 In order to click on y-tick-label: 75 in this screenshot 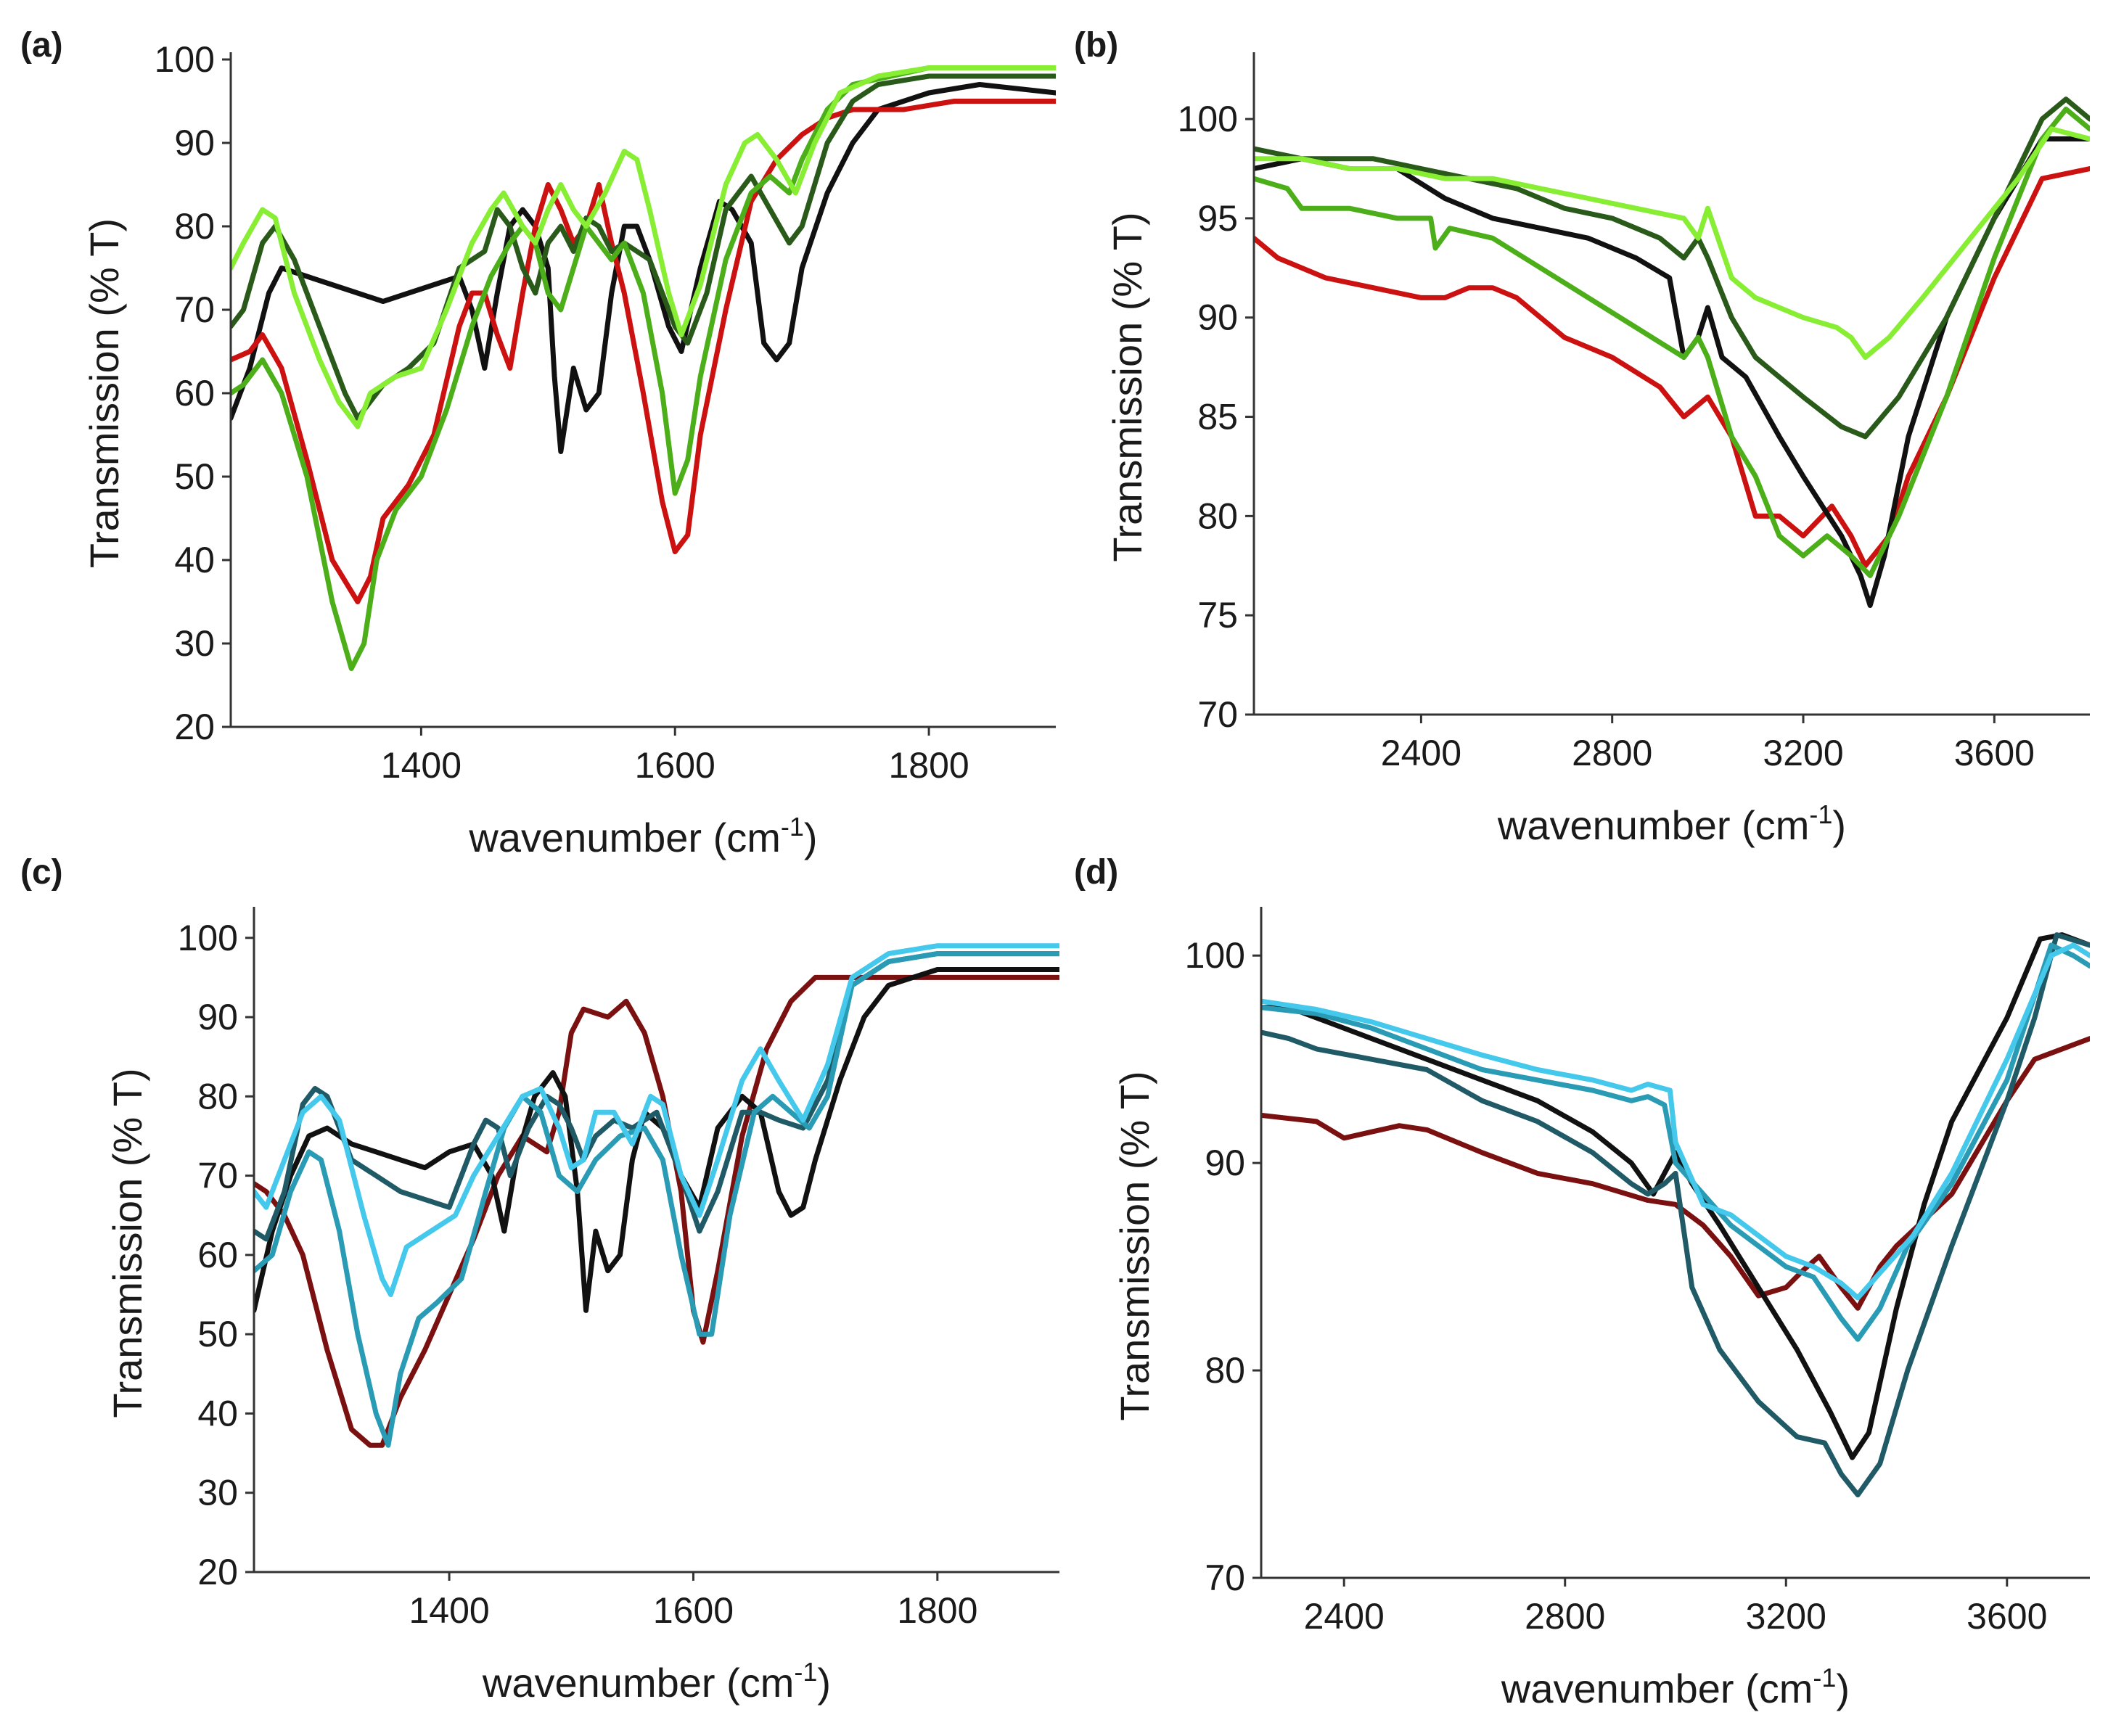, I will do `click(1217, 615)`.